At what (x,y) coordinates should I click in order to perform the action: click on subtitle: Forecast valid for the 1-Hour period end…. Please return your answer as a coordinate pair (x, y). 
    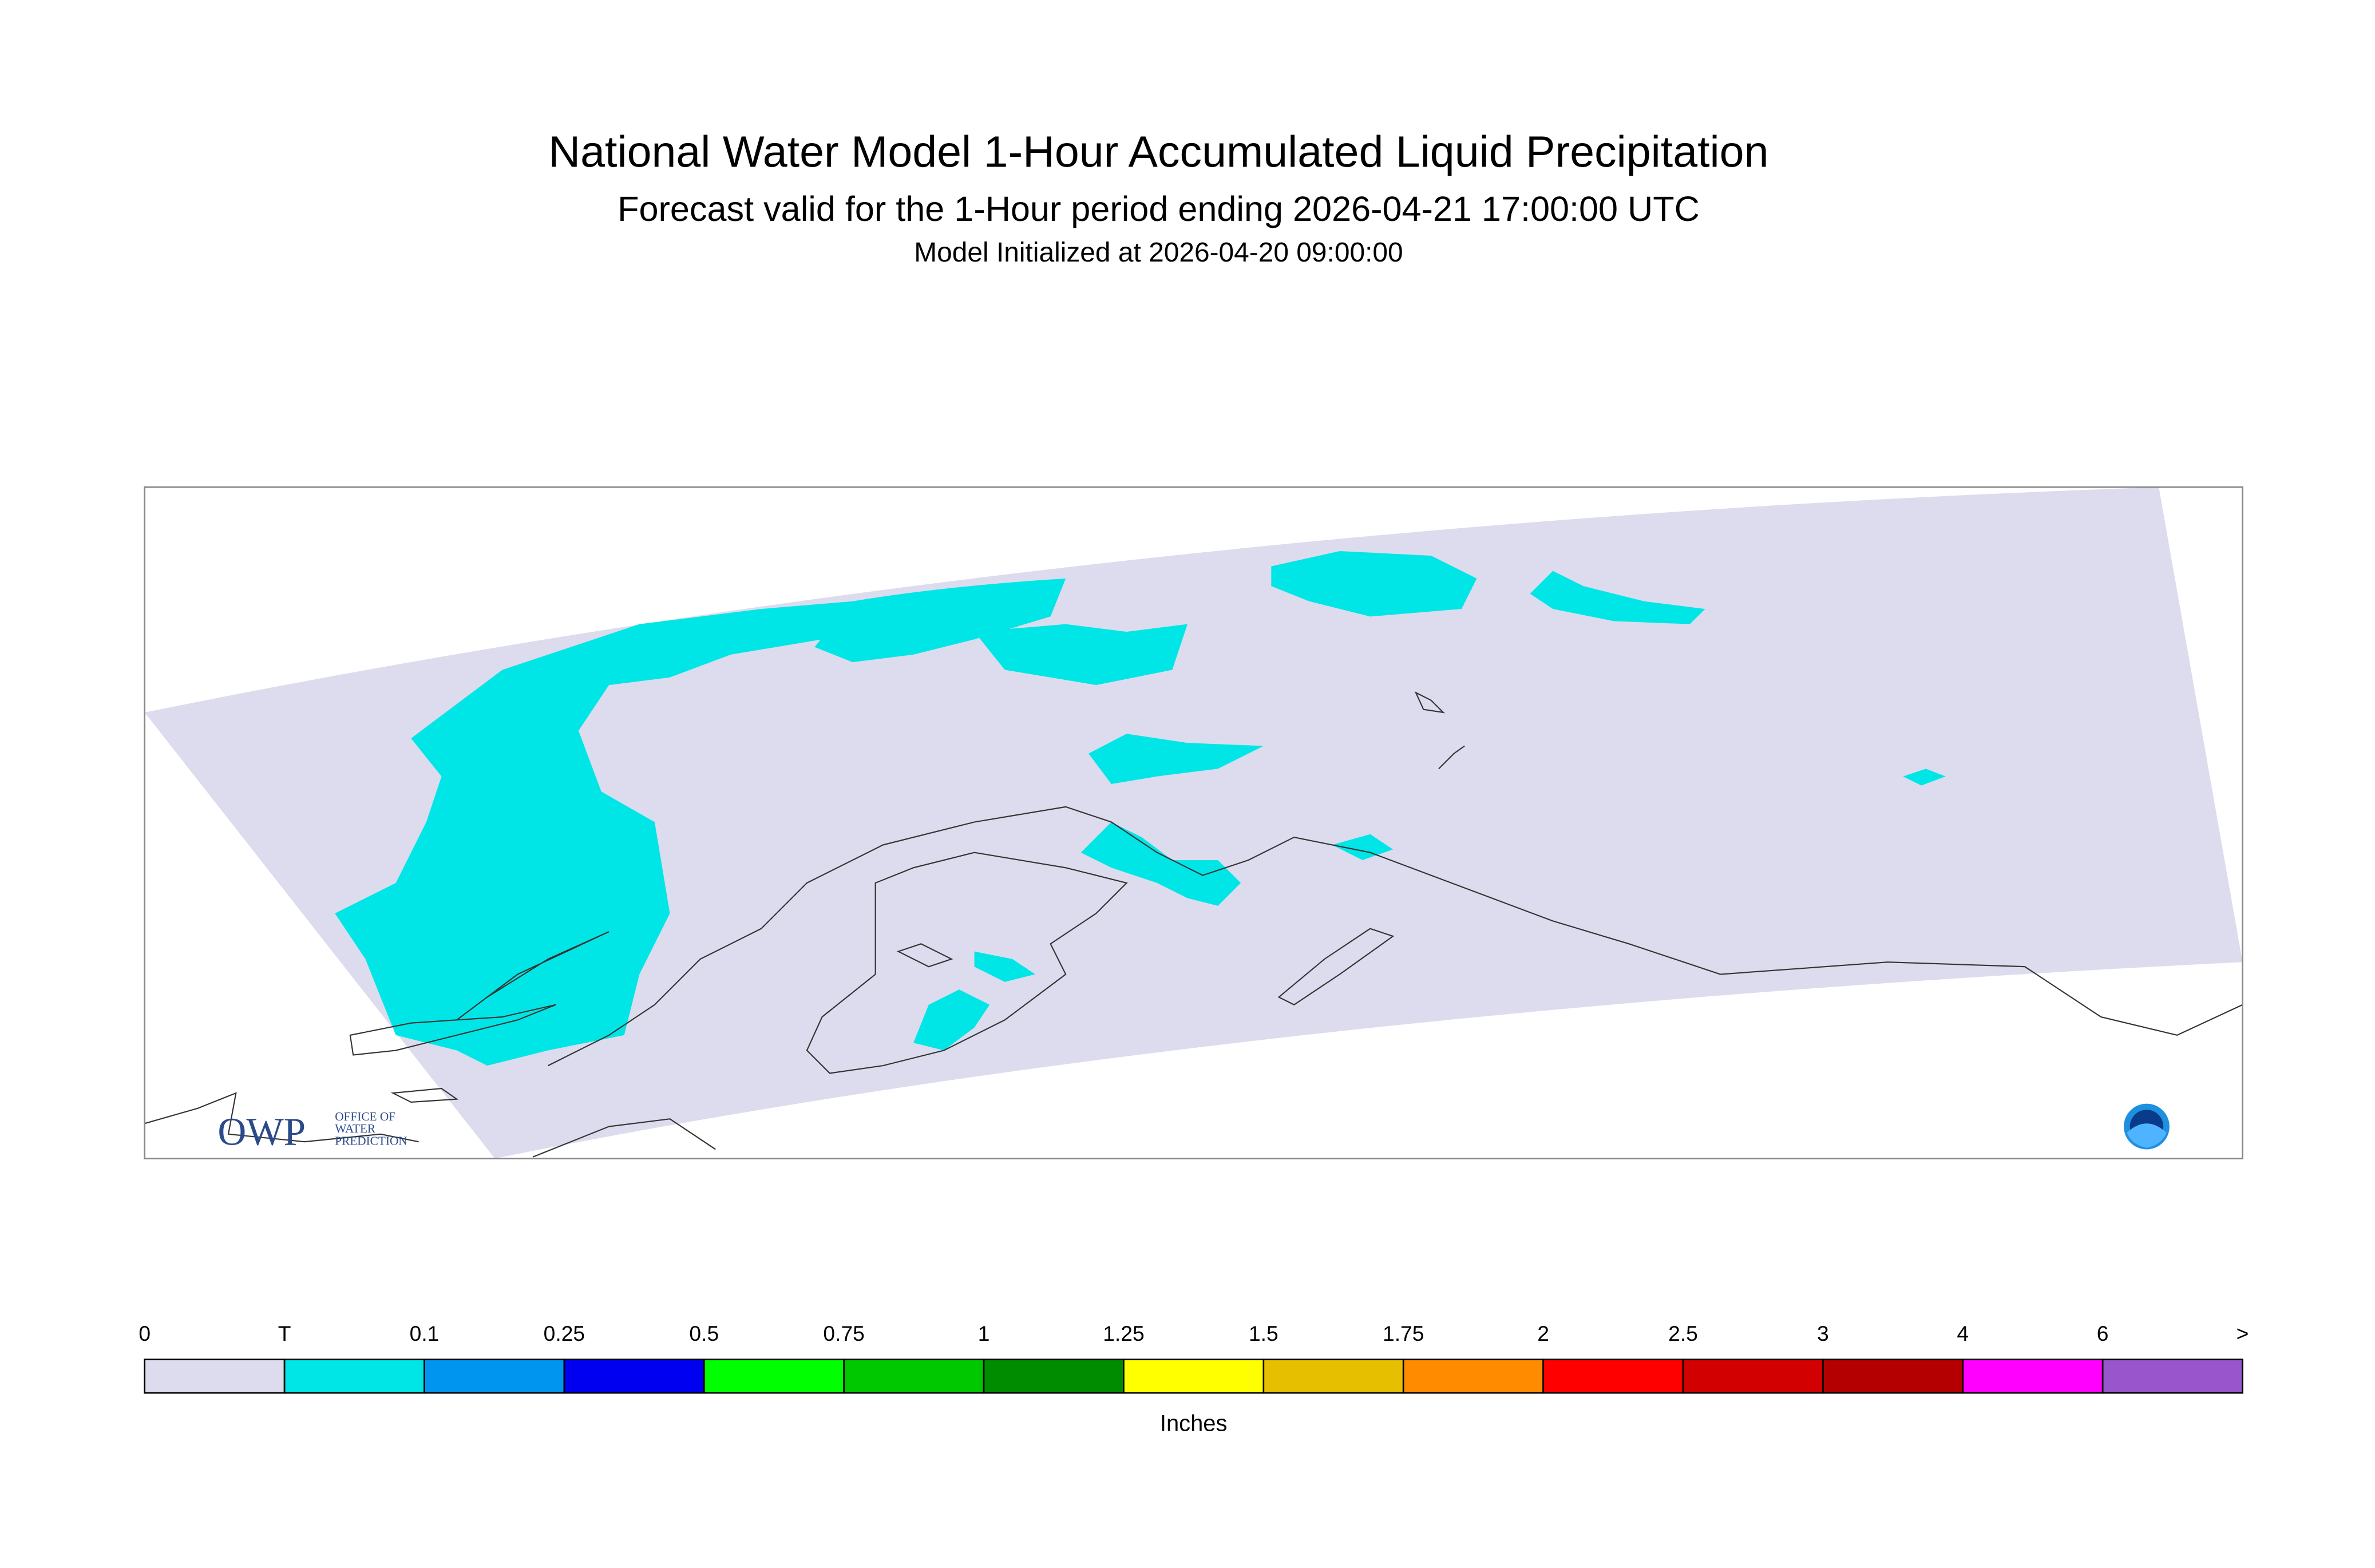
    Looking at the image, I should click on (1159, 208).